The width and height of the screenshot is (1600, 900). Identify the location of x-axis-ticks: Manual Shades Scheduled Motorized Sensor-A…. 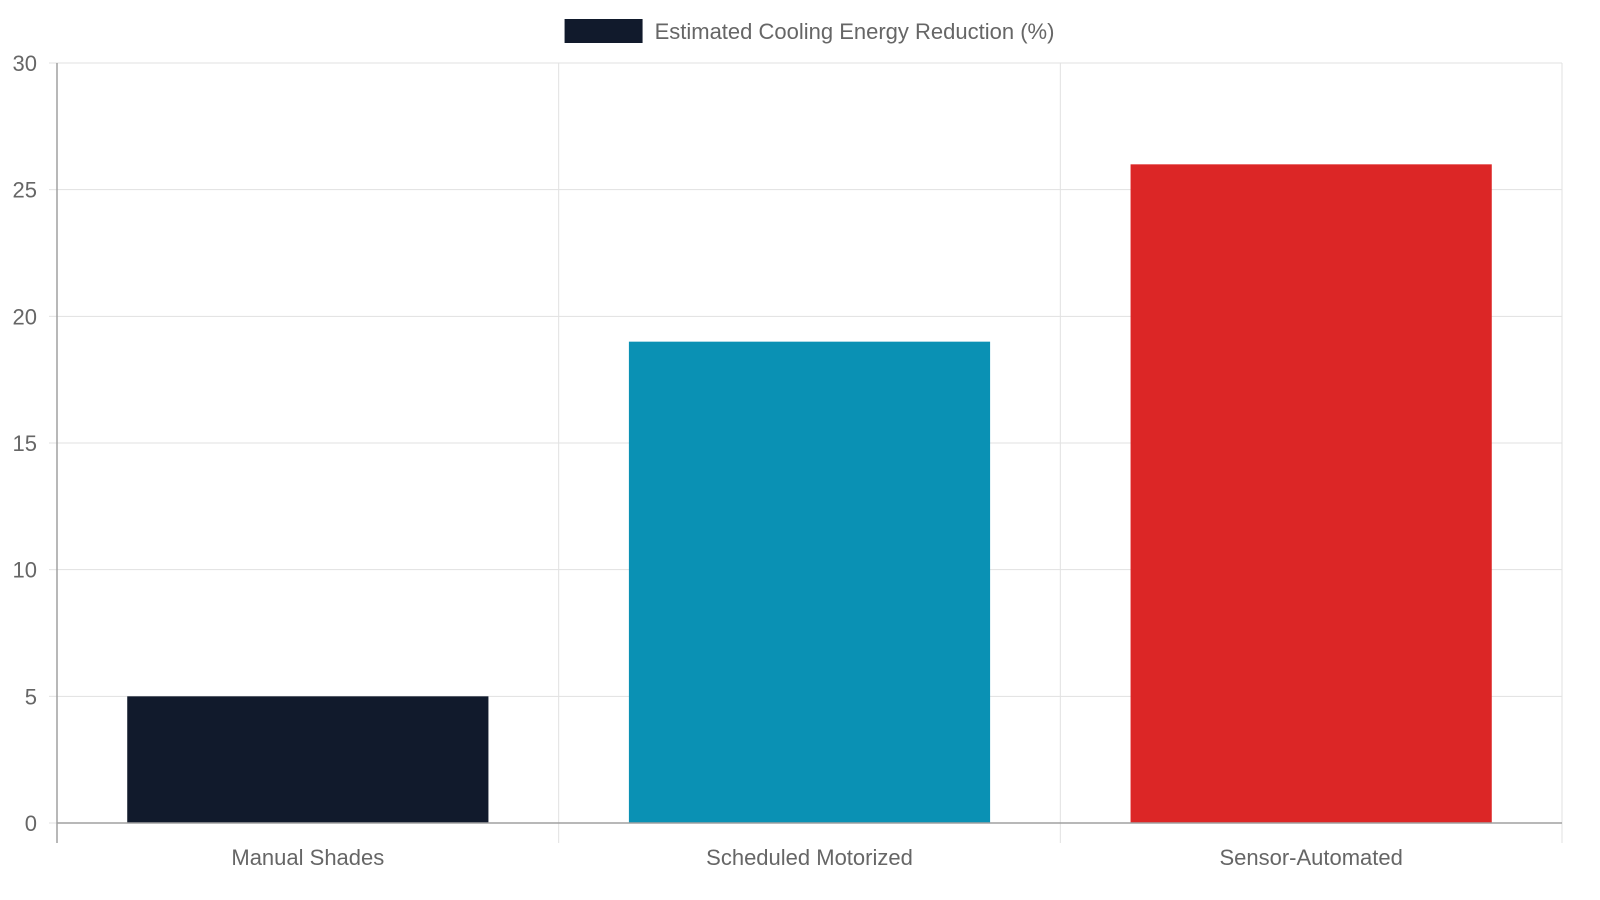
(816, 857).